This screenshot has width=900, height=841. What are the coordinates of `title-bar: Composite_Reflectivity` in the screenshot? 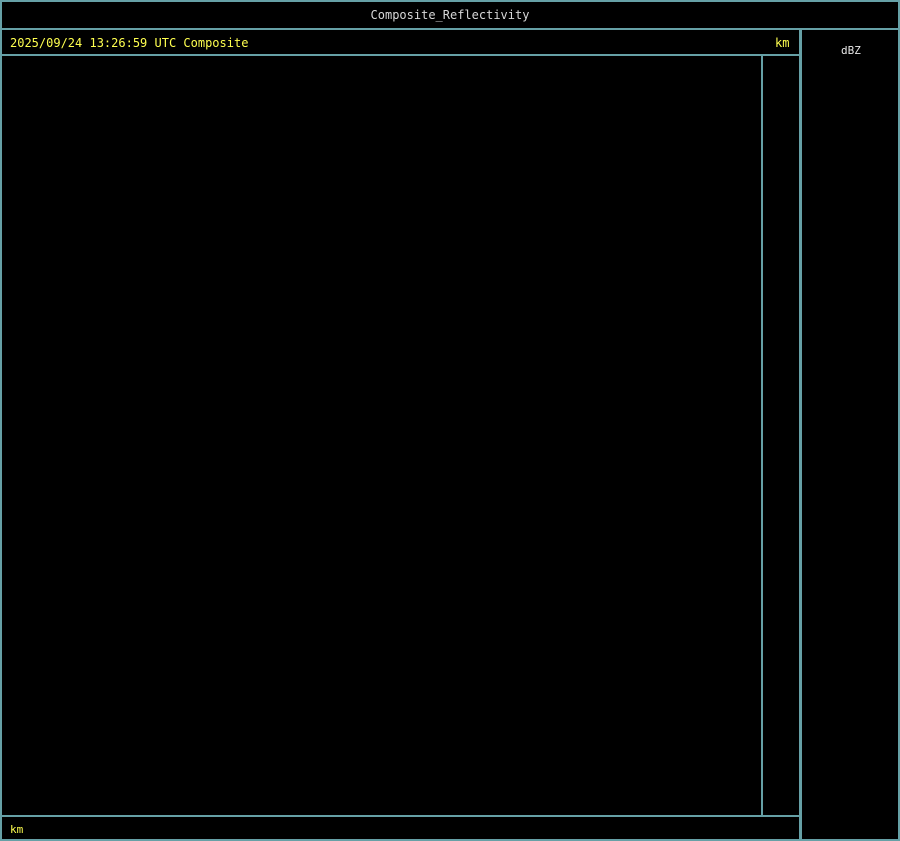 It's located at (450, 15).